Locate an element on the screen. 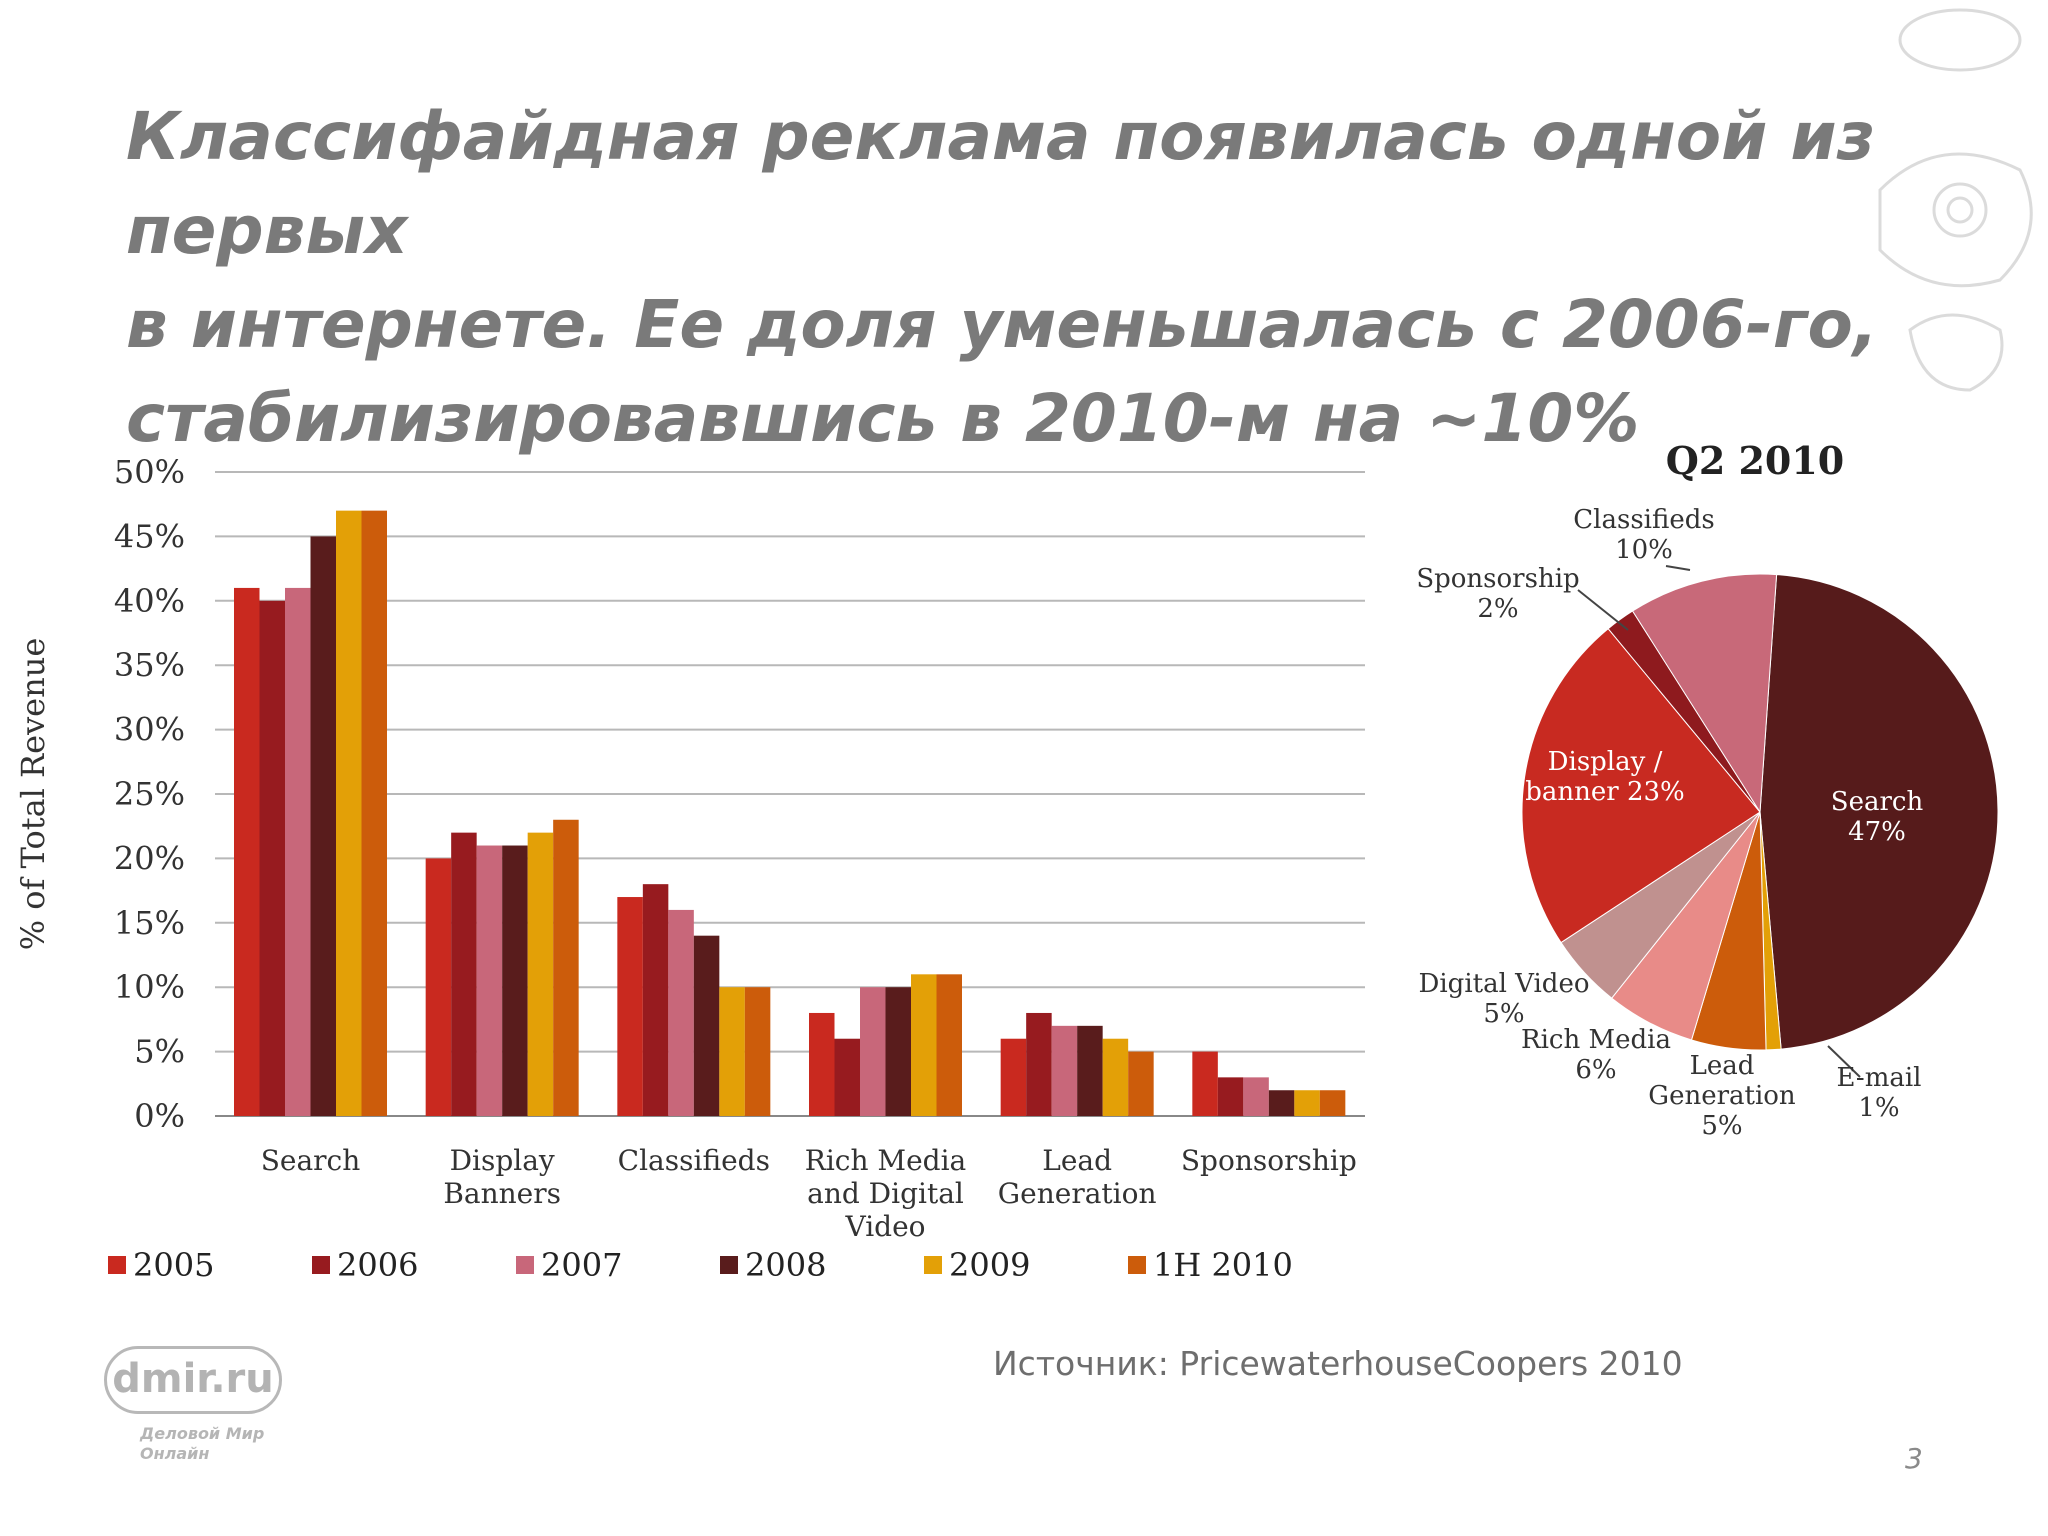  y-tick-label: 50% is located at coordinates (149, 472).